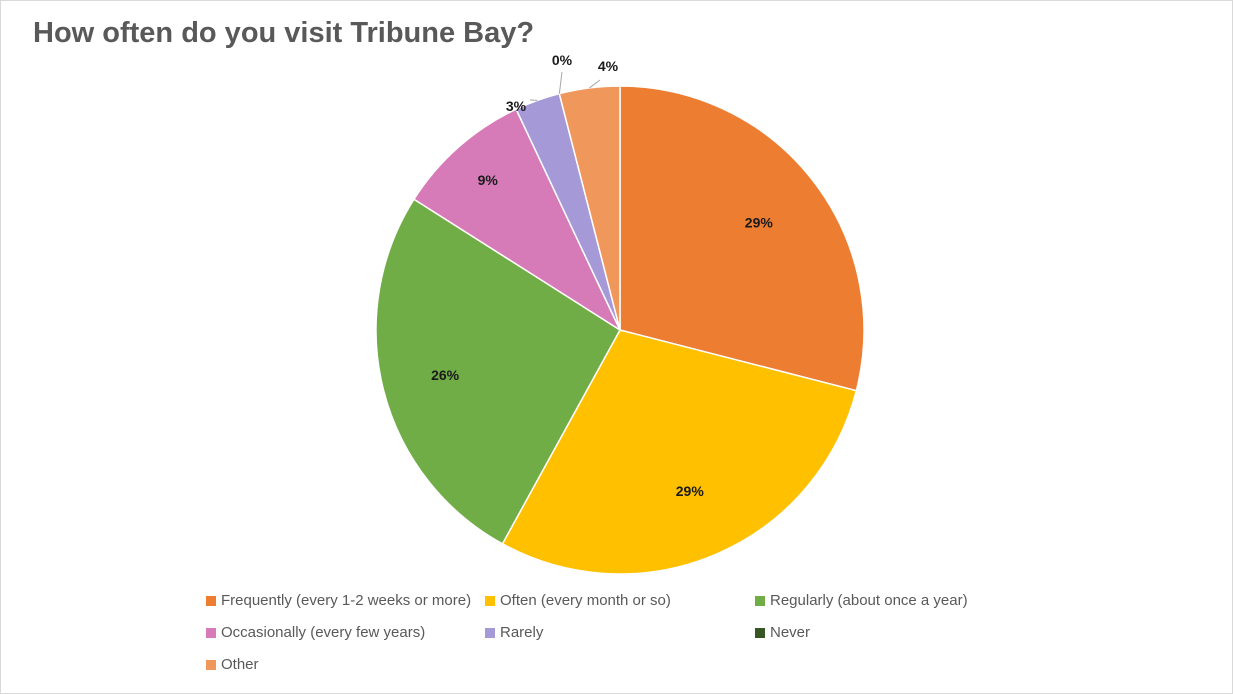 Image resolution: width=1233 pixels, height=694 pixels. I want to click on leader-line-never, so click(560, 82).